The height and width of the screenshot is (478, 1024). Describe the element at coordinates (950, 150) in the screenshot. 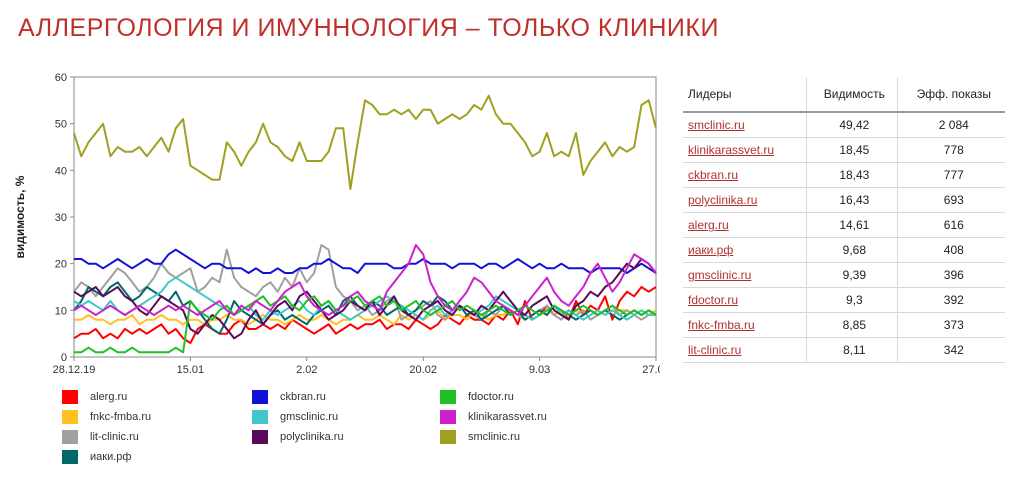

I see `impressions-cell: 778` at that location.